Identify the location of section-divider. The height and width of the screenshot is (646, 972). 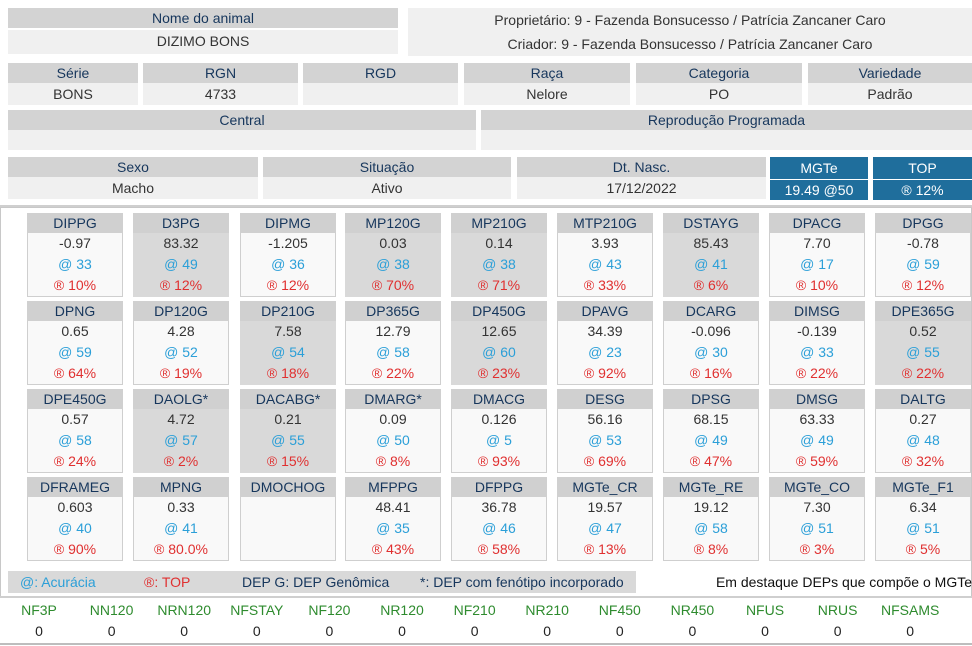
(486, 206).